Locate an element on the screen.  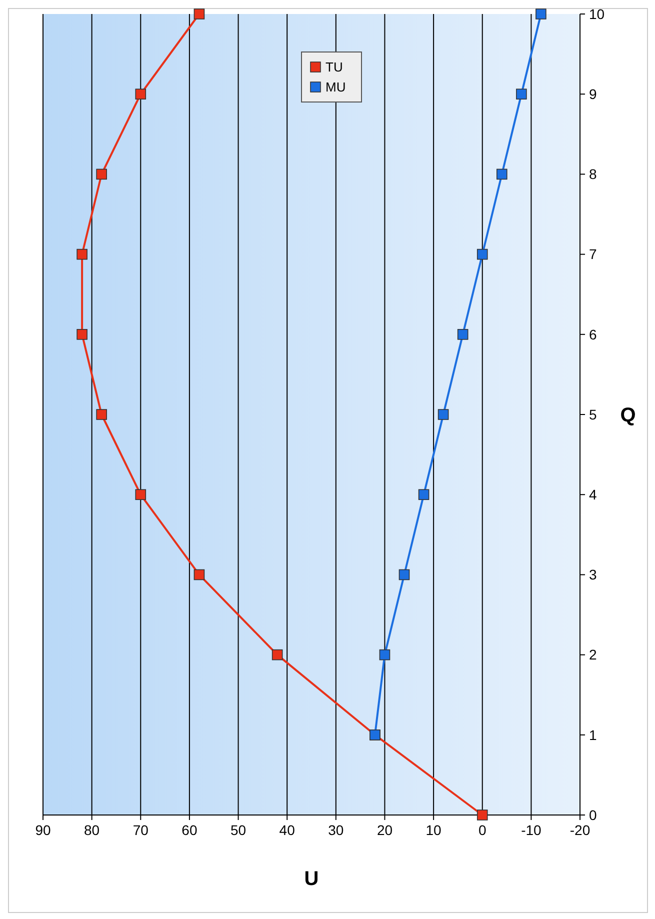
x-tick-label: -10 is located at coordinates (531, 830).